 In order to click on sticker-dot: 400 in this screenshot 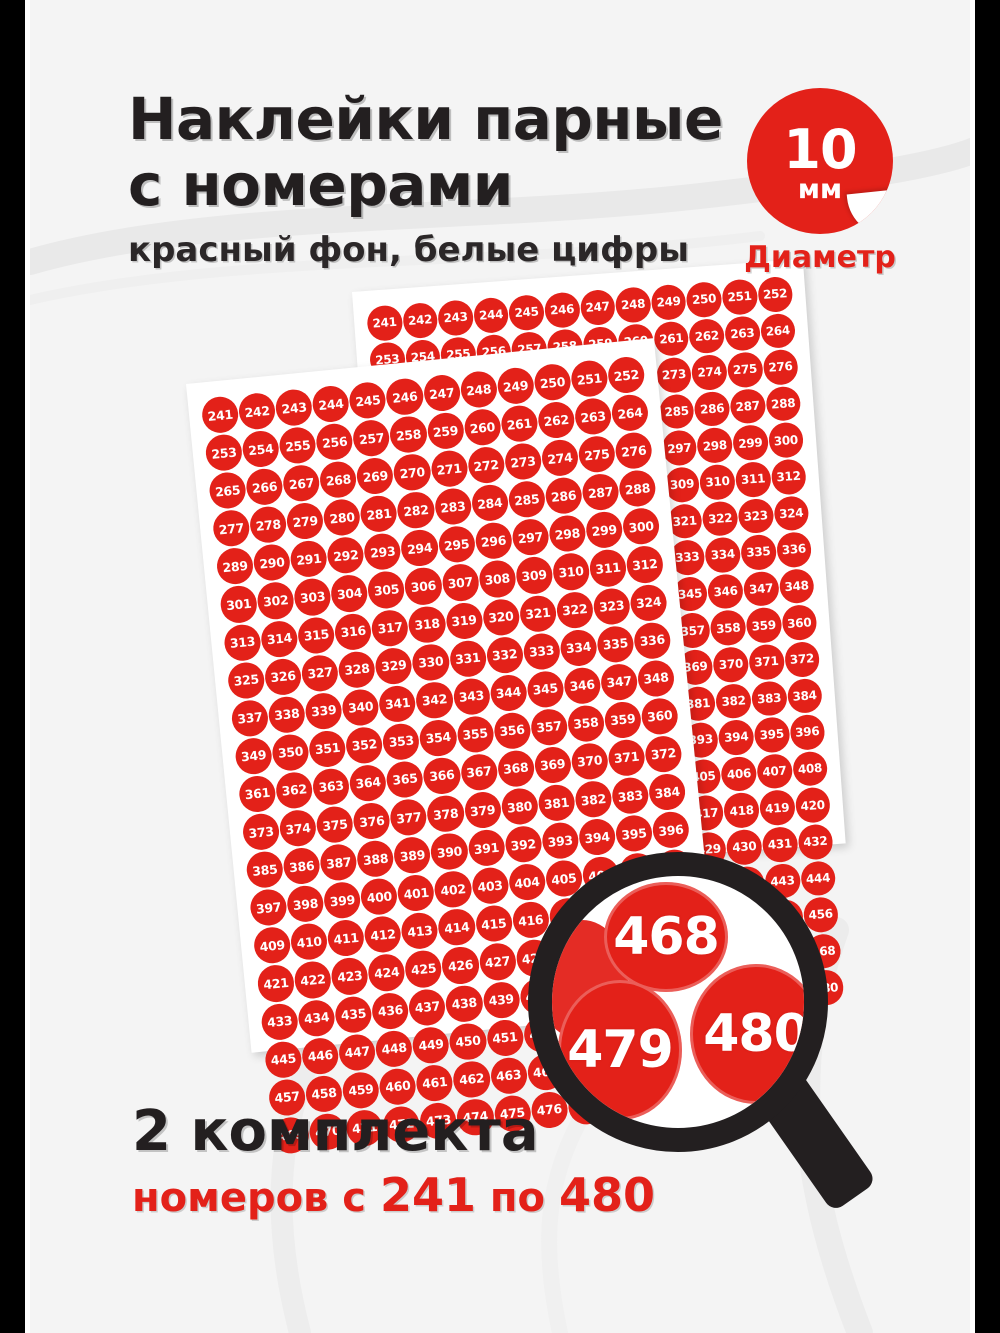, I will do `click(379, 897)`.